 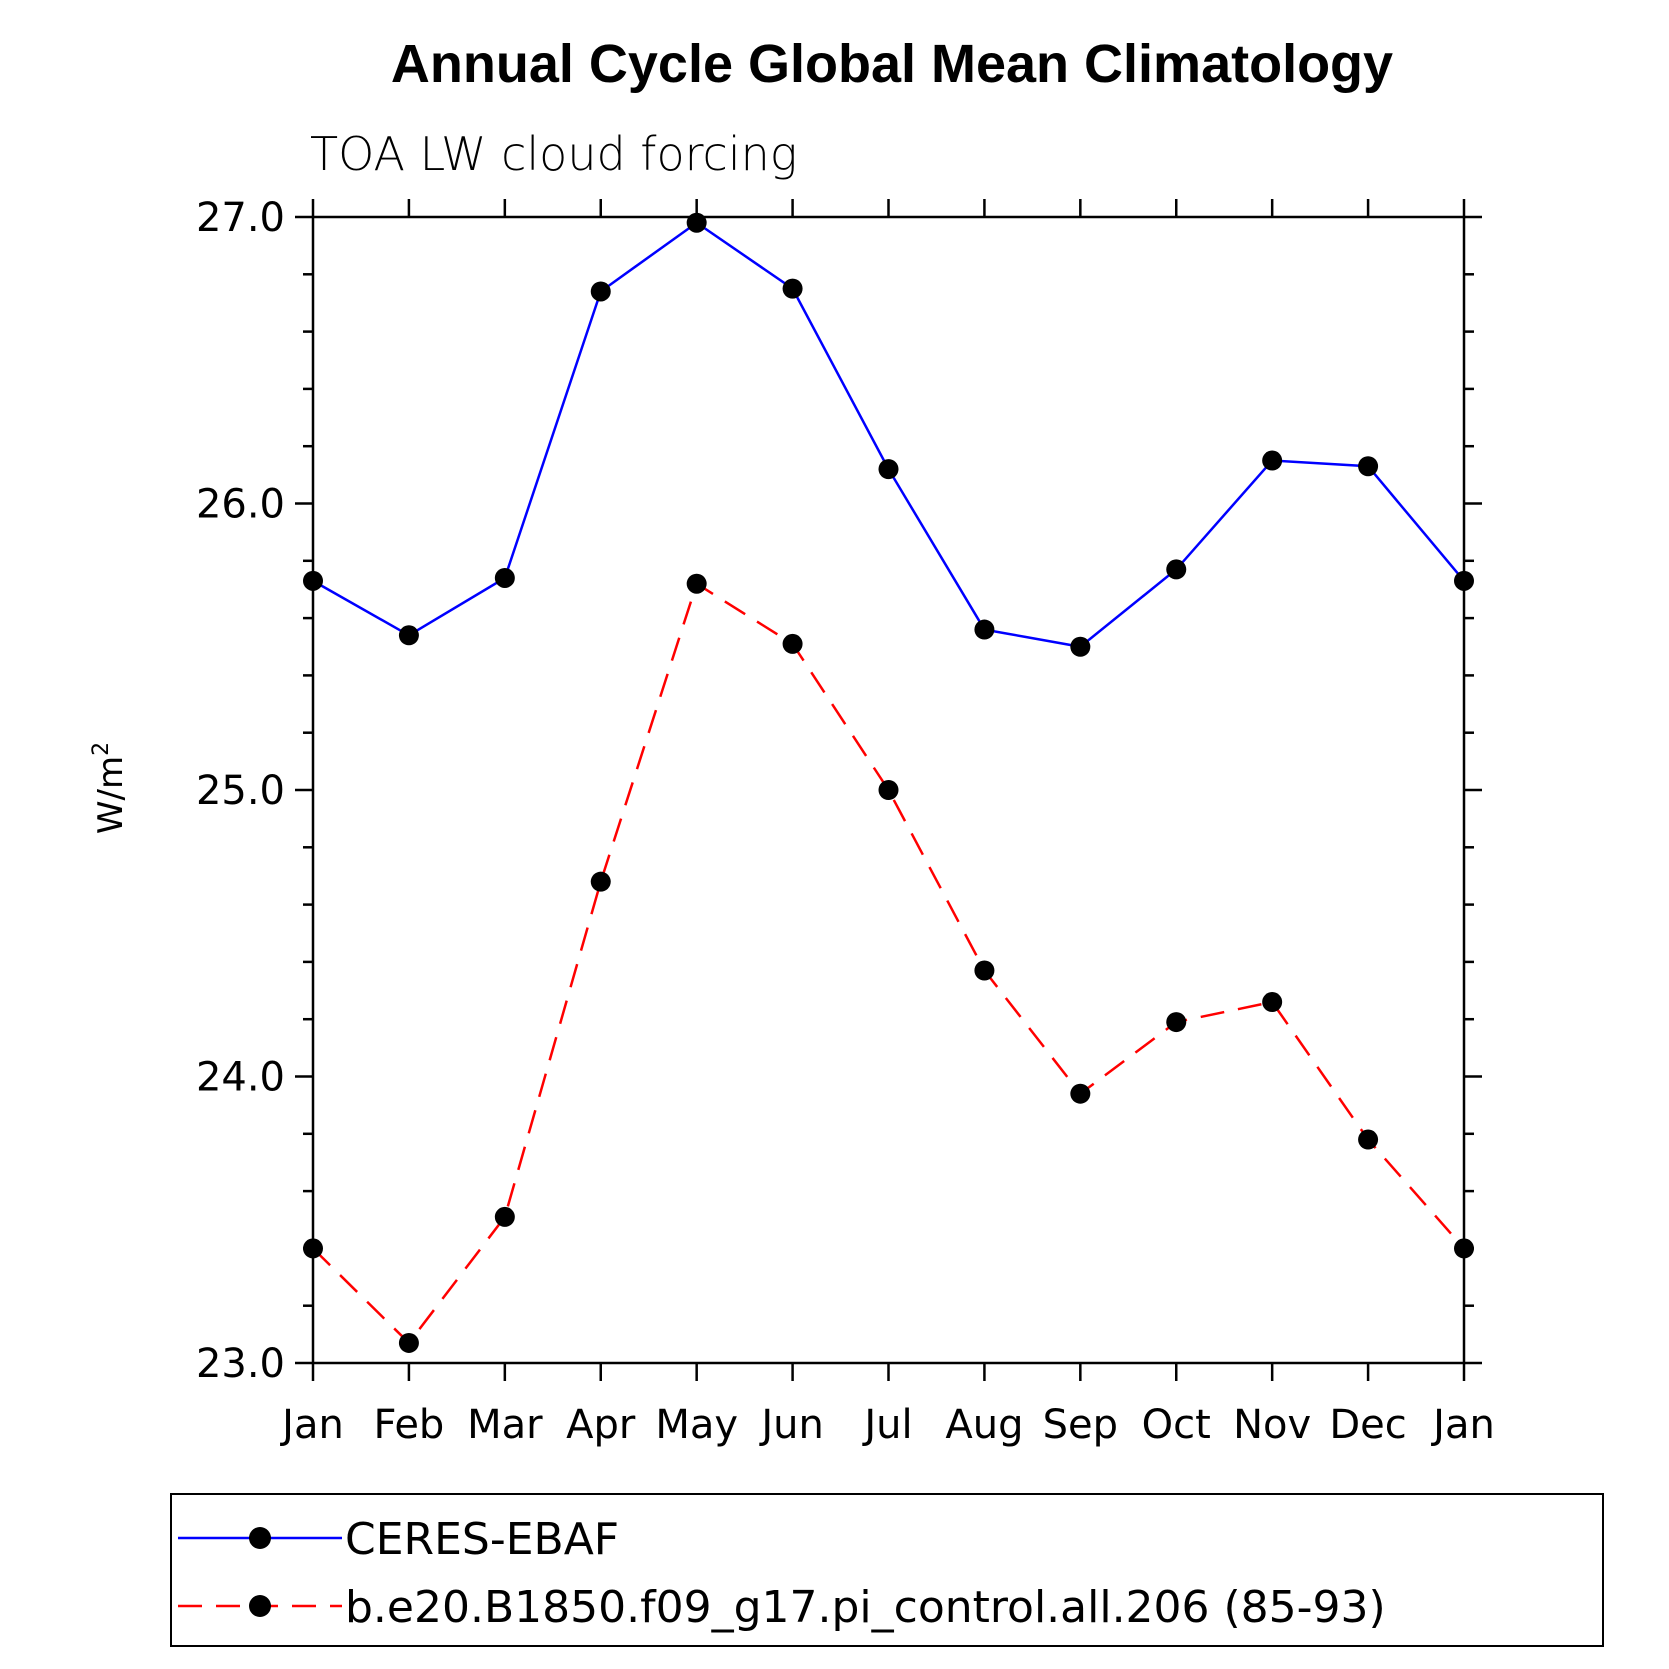 What do you see at coordinates (505, 1425) in the screenshot?
I see `x-tick-label: Mar` at bounding box center [505, 1425].